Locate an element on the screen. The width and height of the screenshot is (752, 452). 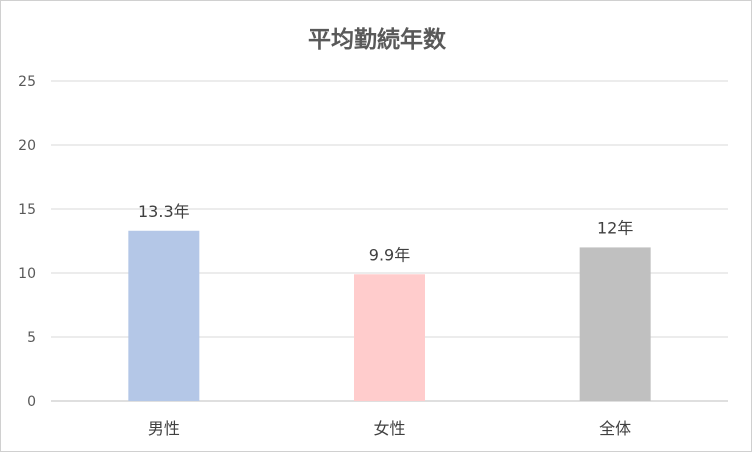
data-label: 13.3年 is located at coordinates (164, 211).